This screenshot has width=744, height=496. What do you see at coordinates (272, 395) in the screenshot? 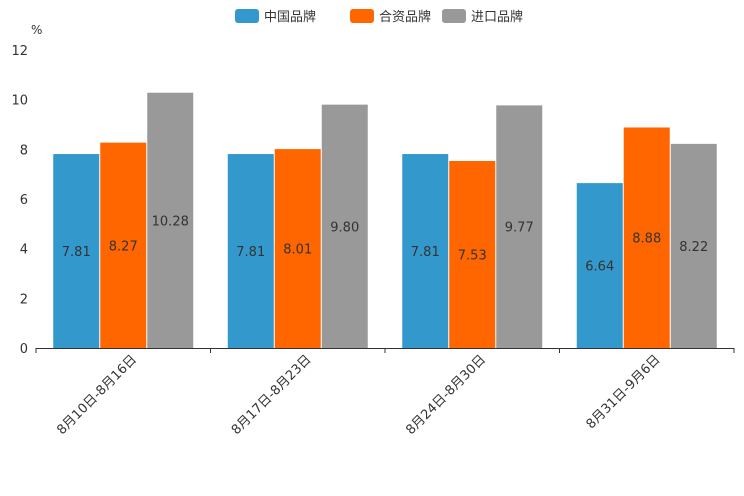
I see `x-category-label: 8月17日-8月23日` at bounding box center [272, 395].